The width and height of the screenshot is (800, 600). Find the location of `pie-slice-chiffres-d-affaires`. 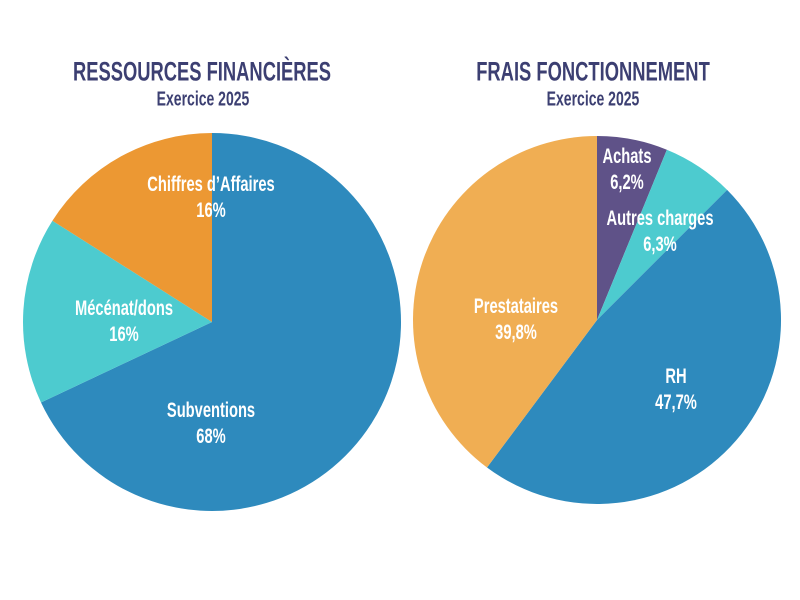

pie-slice-chiffres-d-affaires is located at coordinates (132, 227).